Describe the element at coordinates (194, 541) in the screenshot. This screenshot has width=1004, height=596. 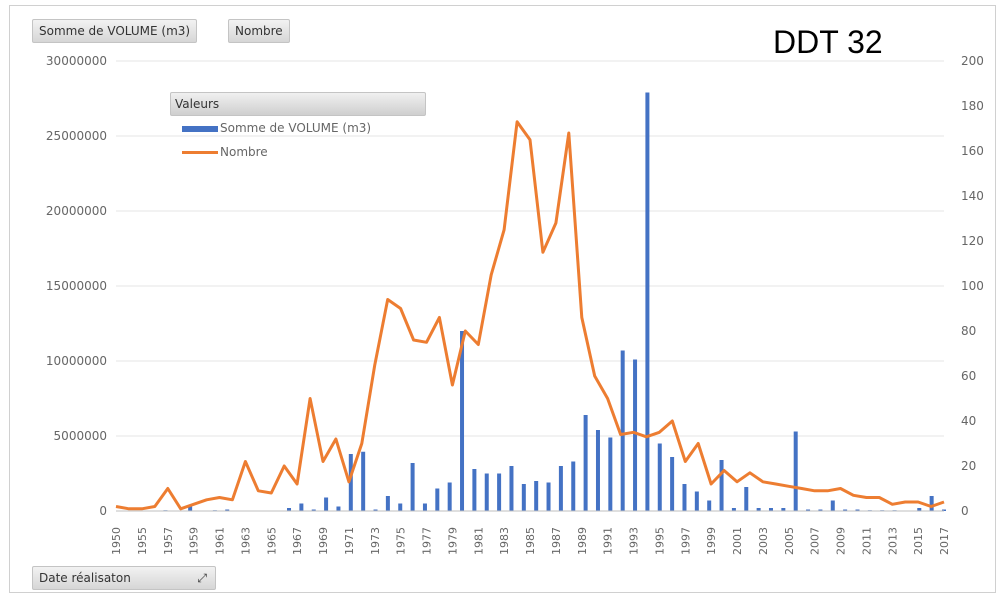
I see `x-tick-label: 1959` at that location.